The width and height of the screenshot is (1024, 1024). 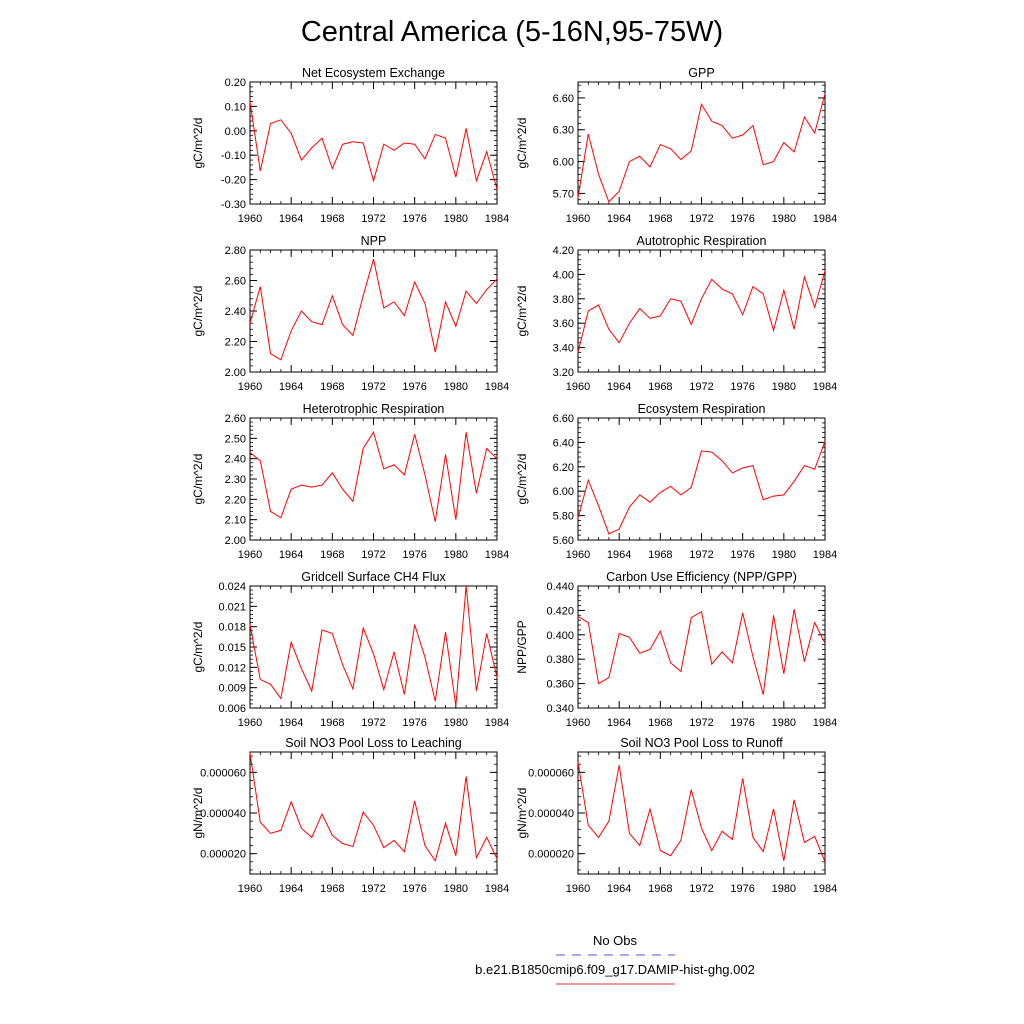 I want to click on panel-3-x-tick-label: 1972, so click(x=701, y=387).